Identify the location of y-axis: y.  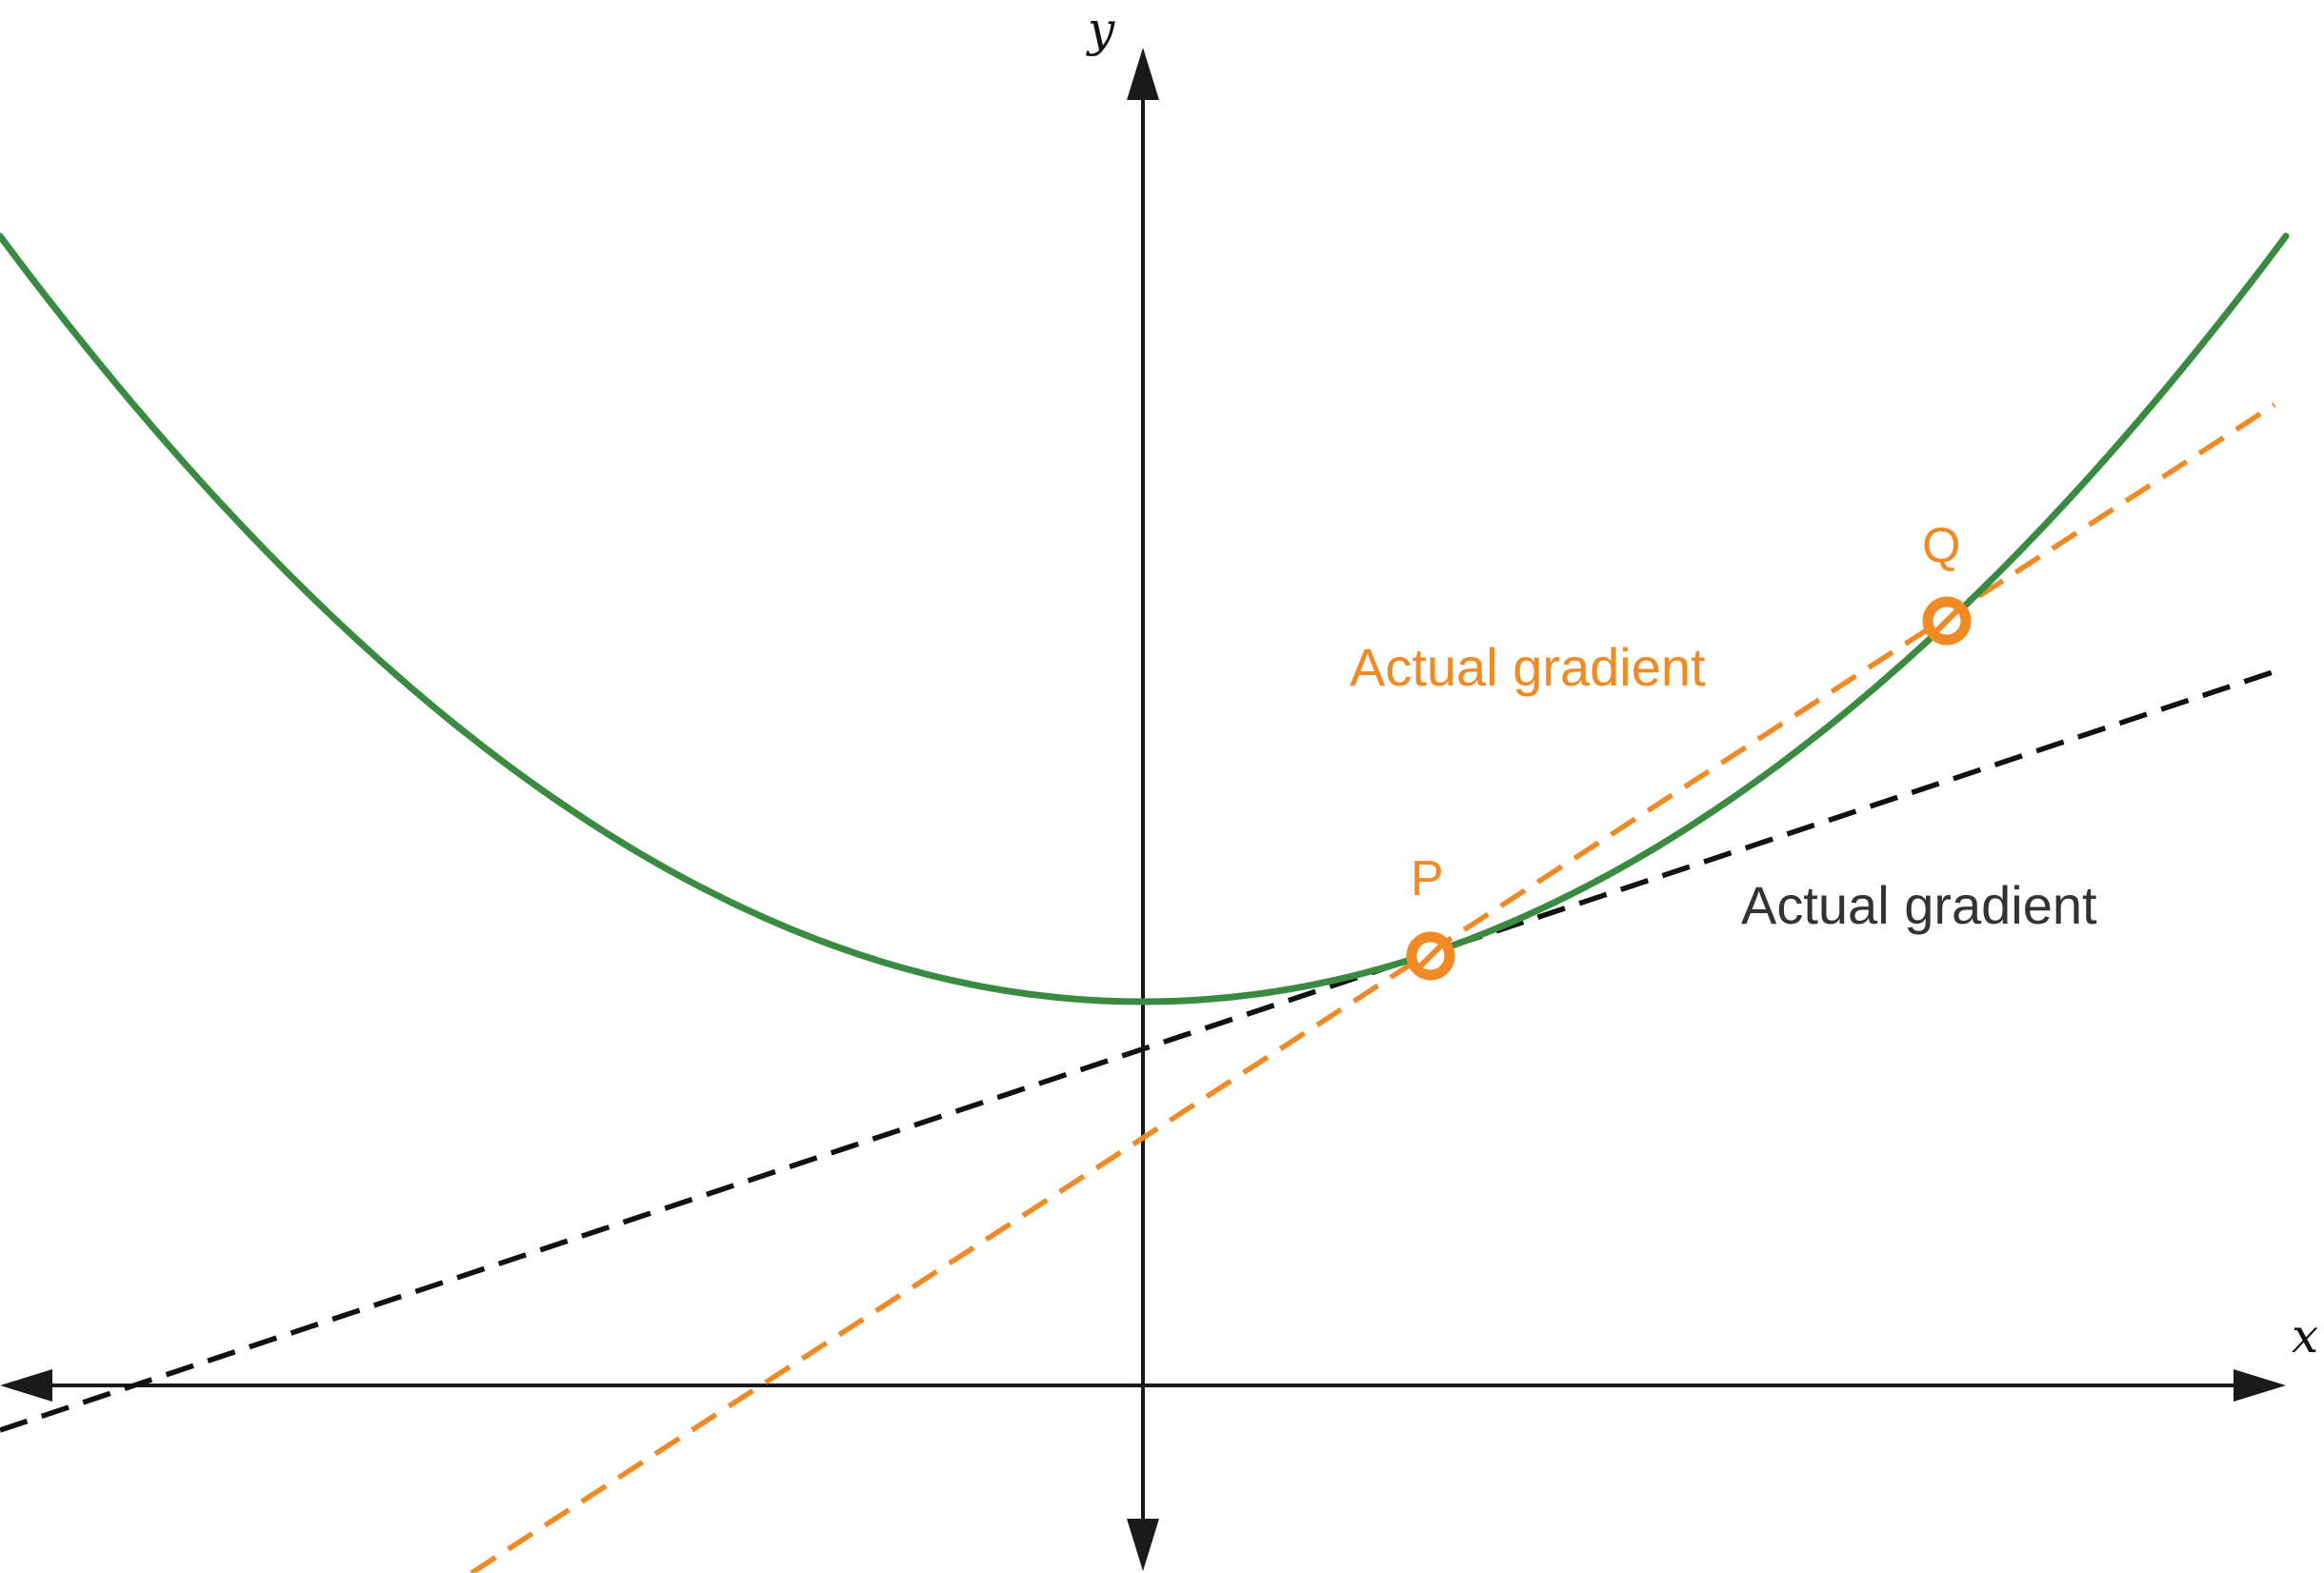
(1122, 787).